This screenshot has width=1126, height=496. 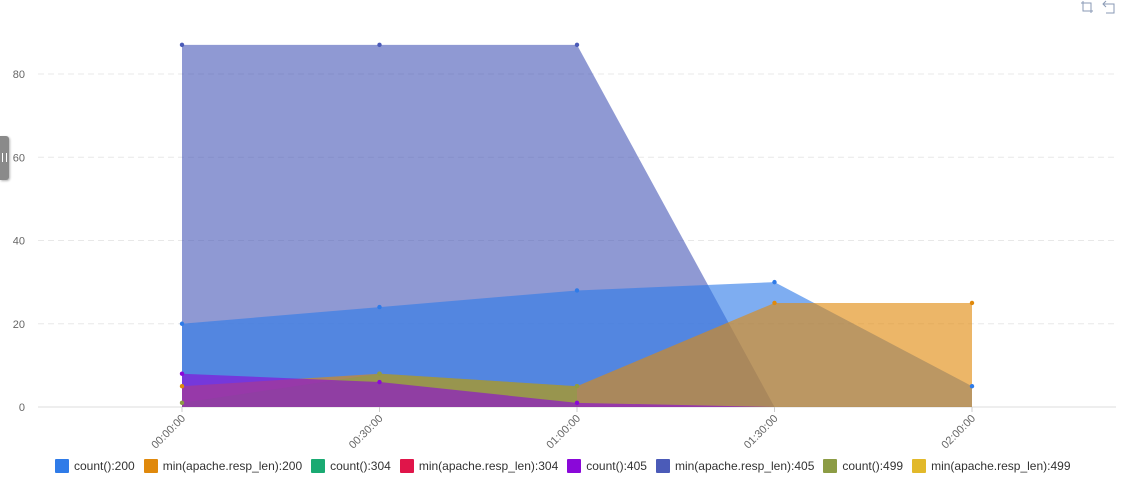 I want to click on y-axis-ticks: 0 20 40 60 80, so click(x=19, y=241).